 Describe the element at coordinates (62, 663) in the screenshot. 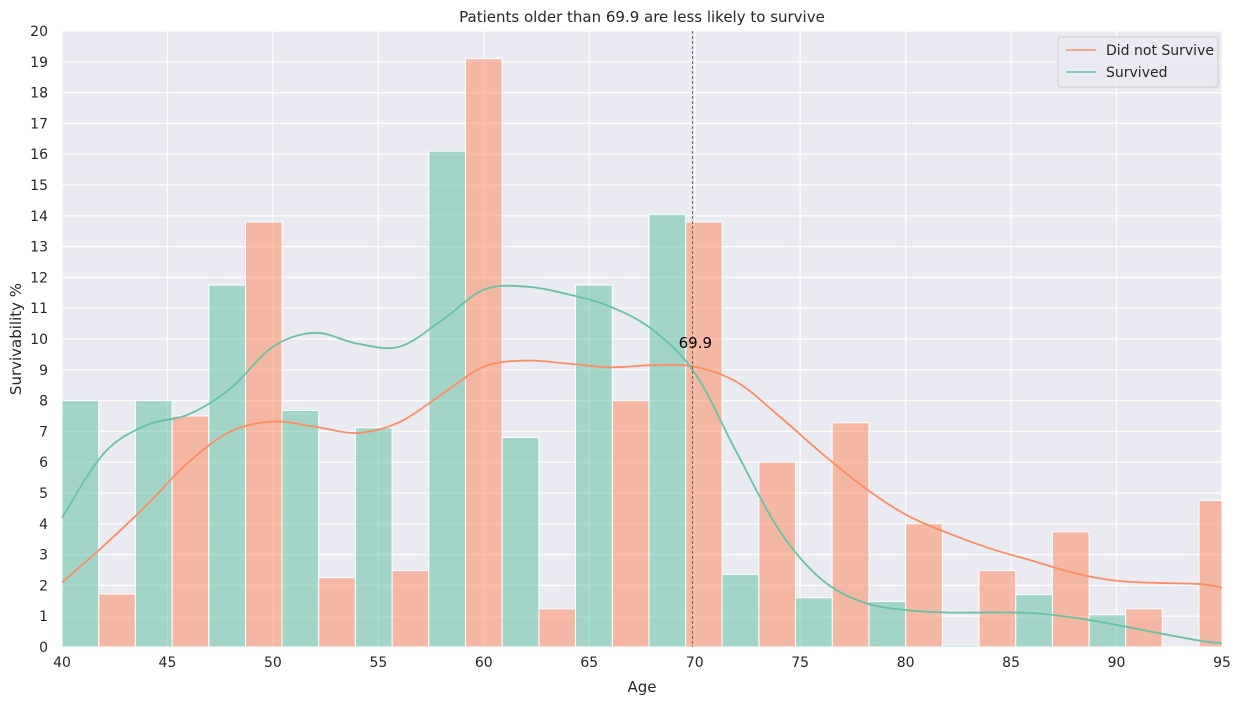

I see `x-tick-label: 40` at that location.